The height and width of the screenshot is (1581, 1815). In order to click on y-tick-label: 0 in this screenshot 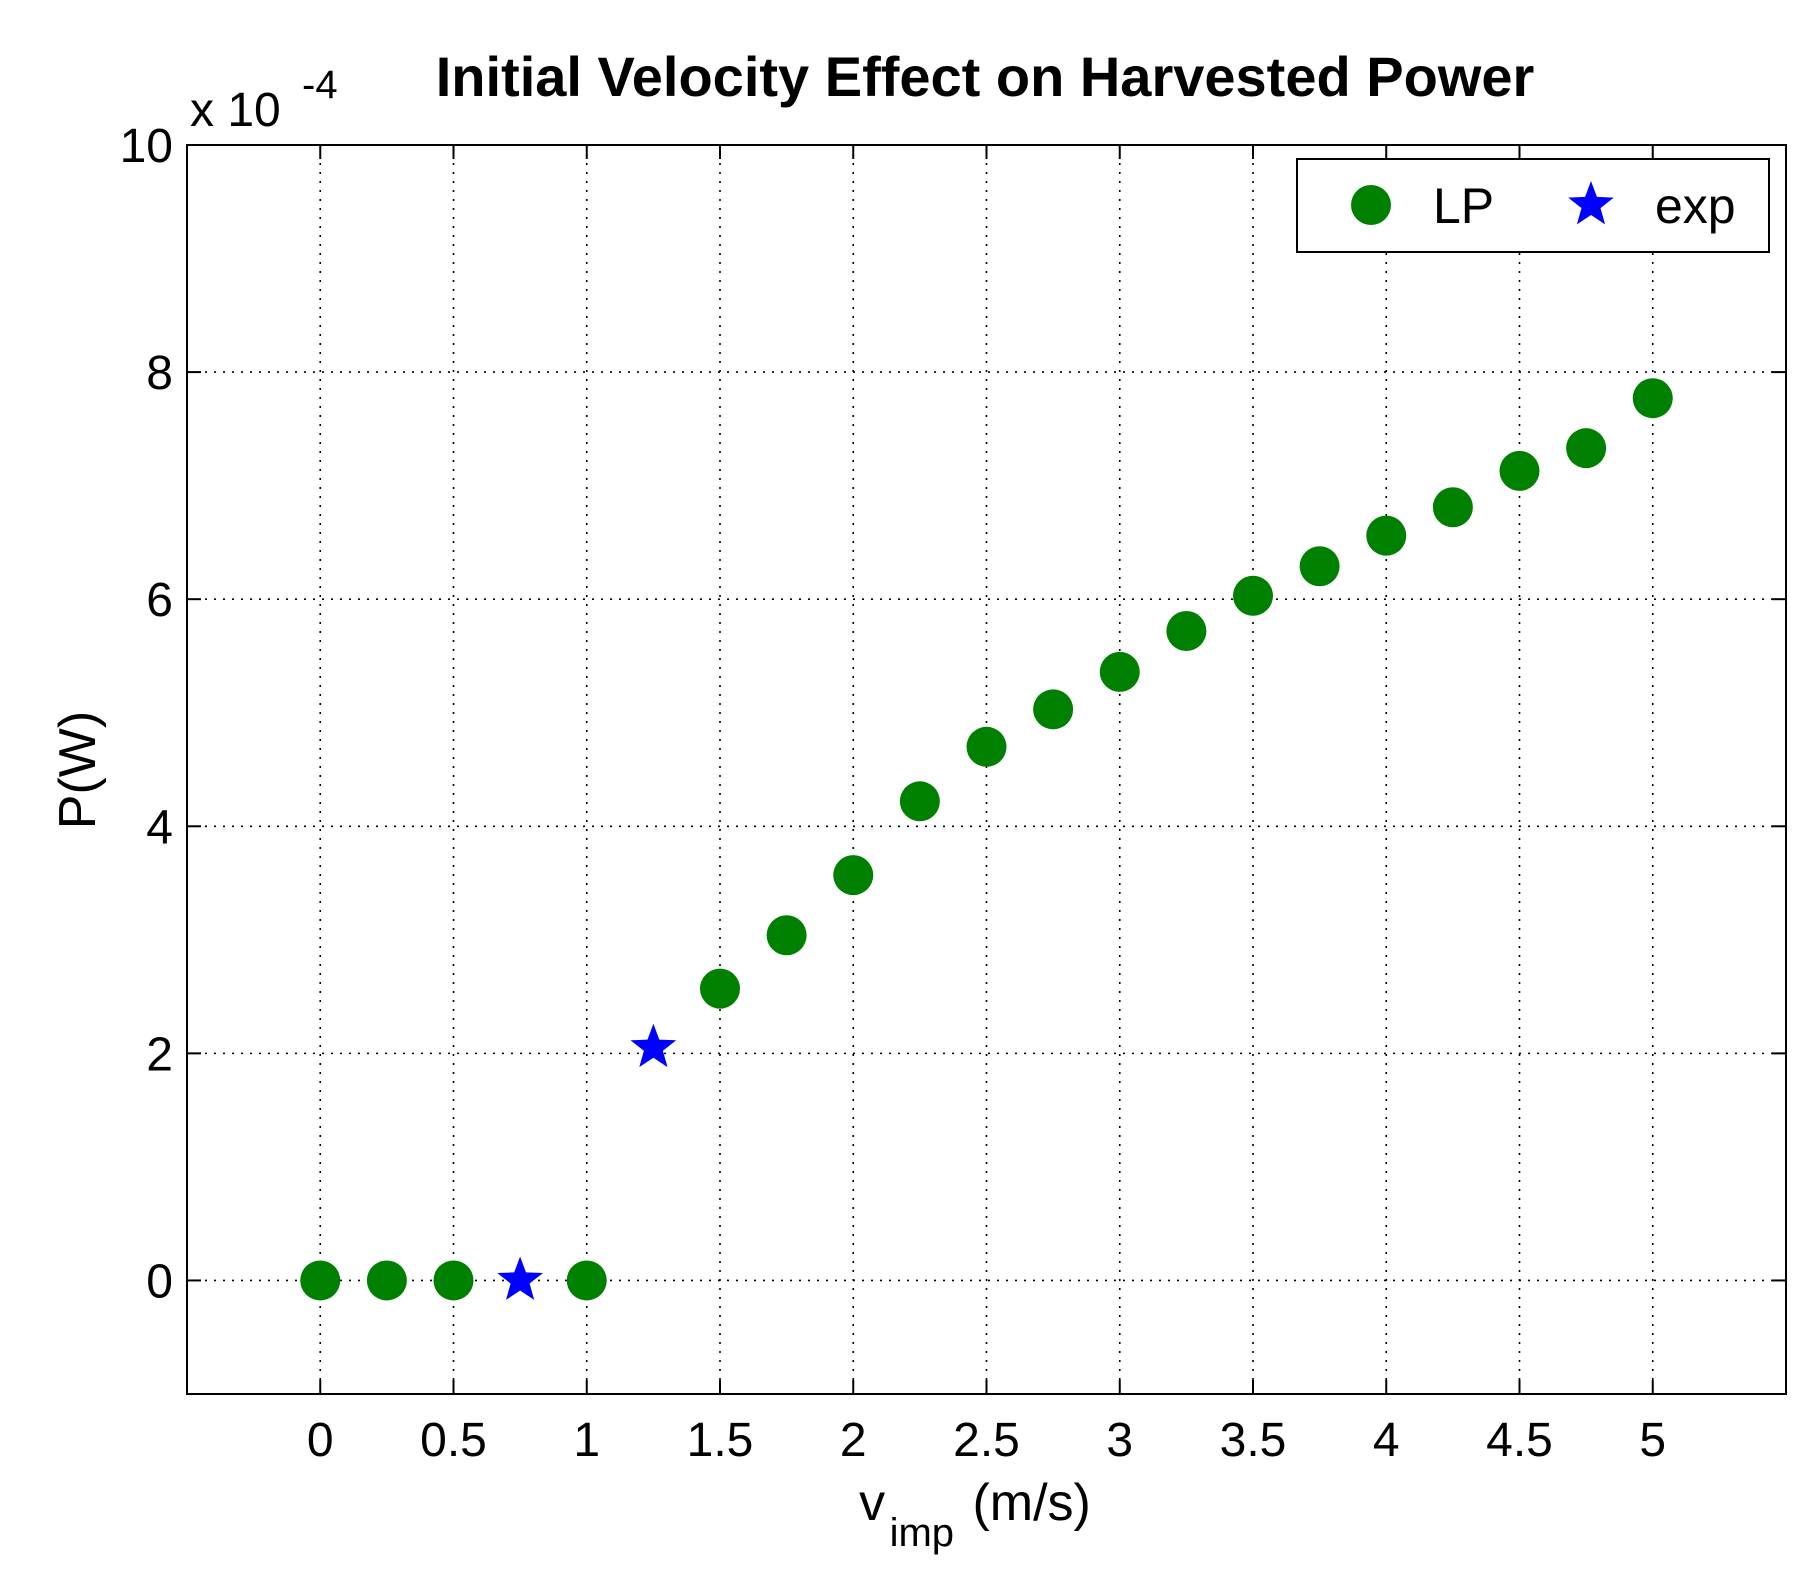, I will do `click(159, 1281)`.